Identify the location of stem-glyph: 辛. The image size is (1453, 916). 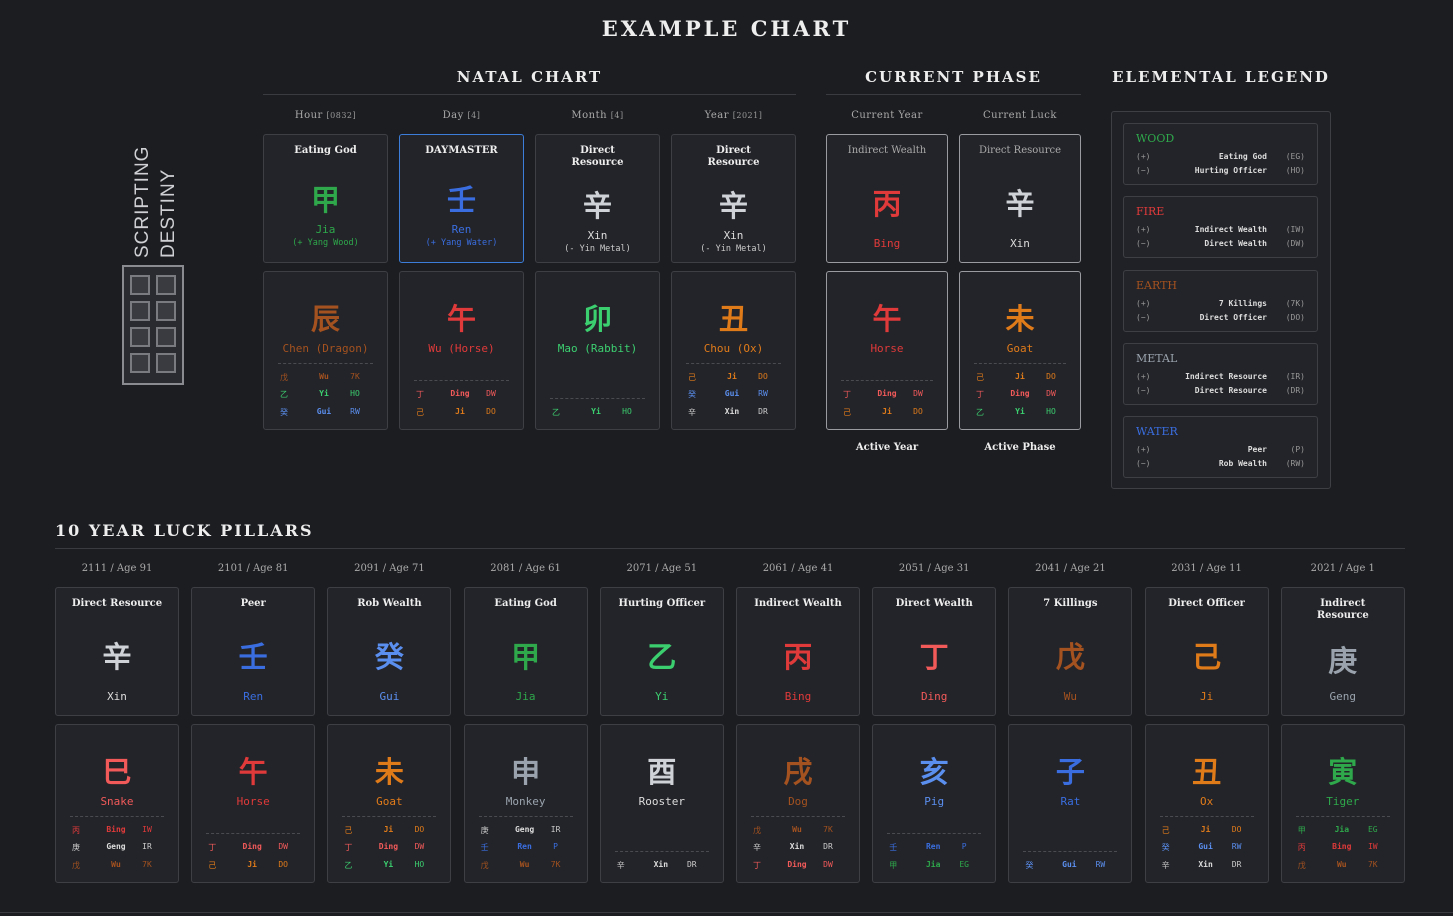
(597, 206).